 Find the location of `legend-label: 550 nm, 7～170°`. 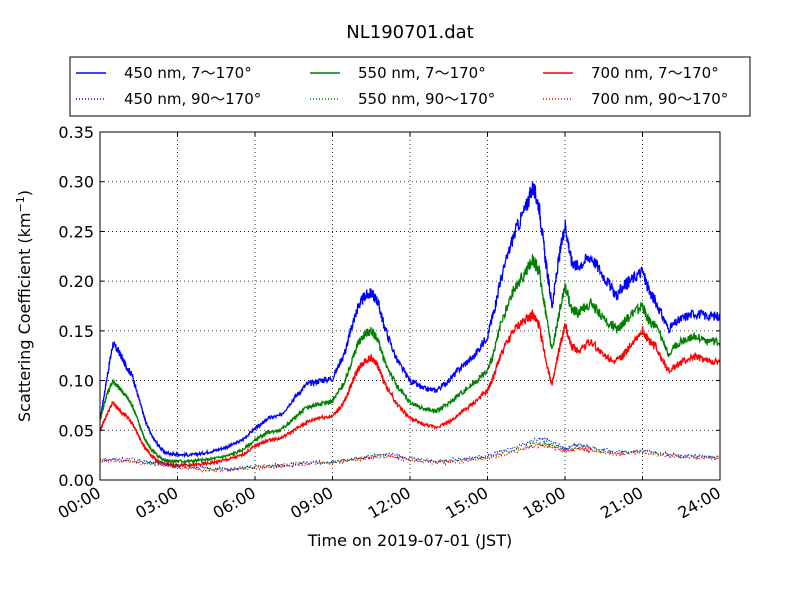

legend-label: 550 nm, 7～170° is located at coordinates (422, 73).